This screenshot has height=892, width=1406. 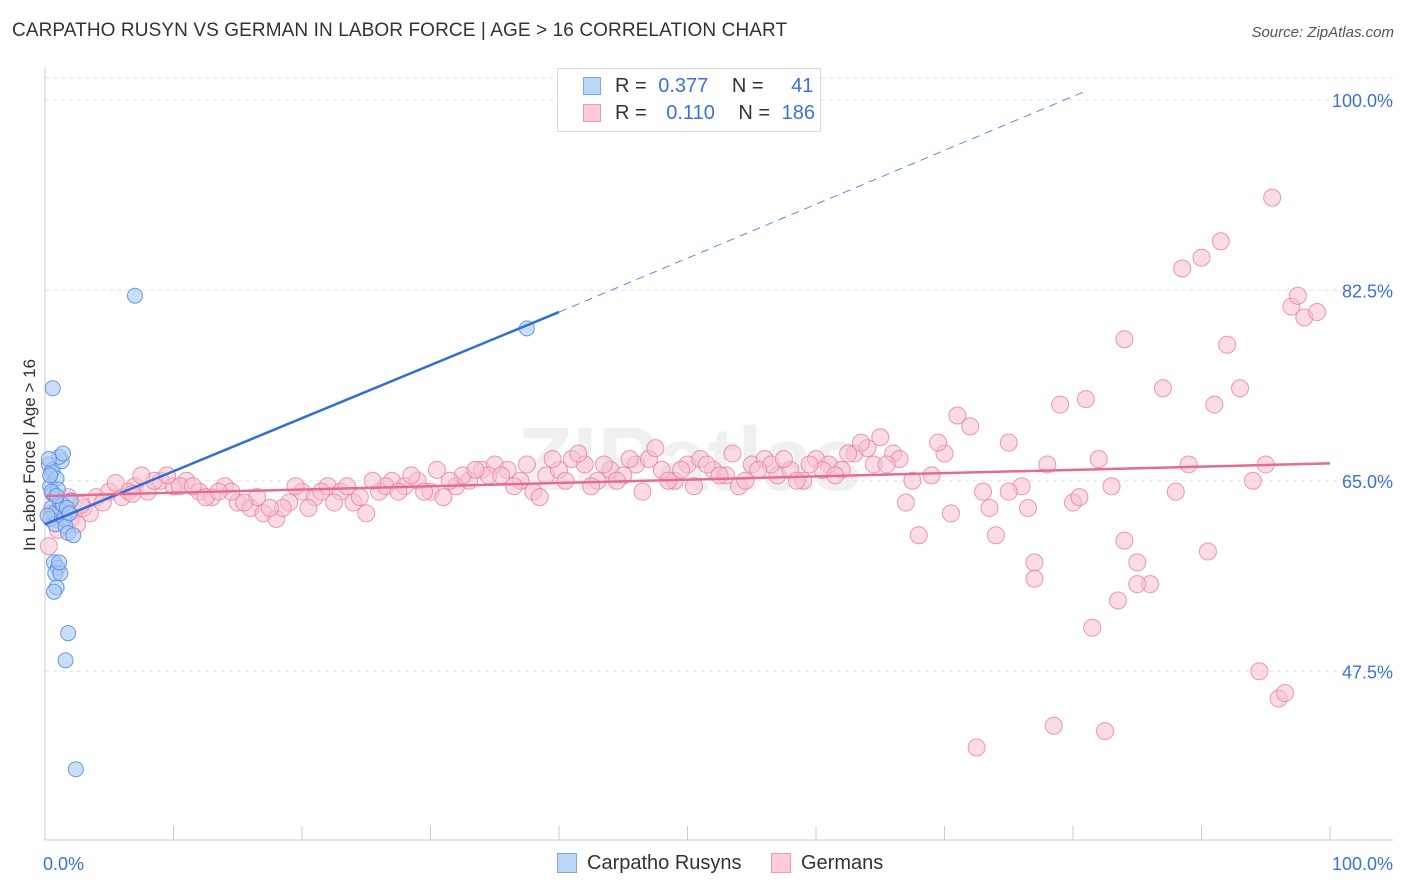 I want to click on n-value: 41, so click(x=802, y=86).